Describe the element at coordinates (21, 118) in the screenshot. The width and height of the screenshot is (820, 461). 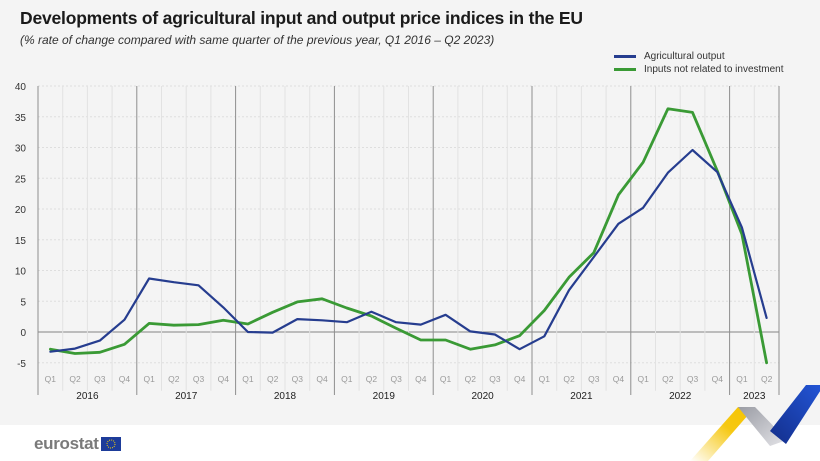
I see `y-tick-label: 35` at that location.